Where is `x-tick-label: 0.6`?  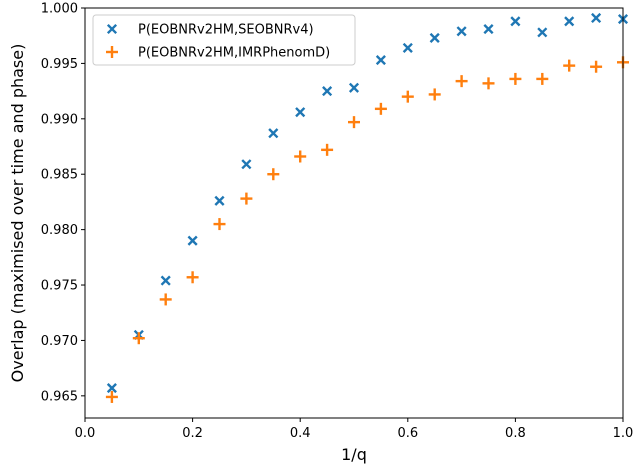
x-tick-label: 0.6 is located at coordinates (407, 433).